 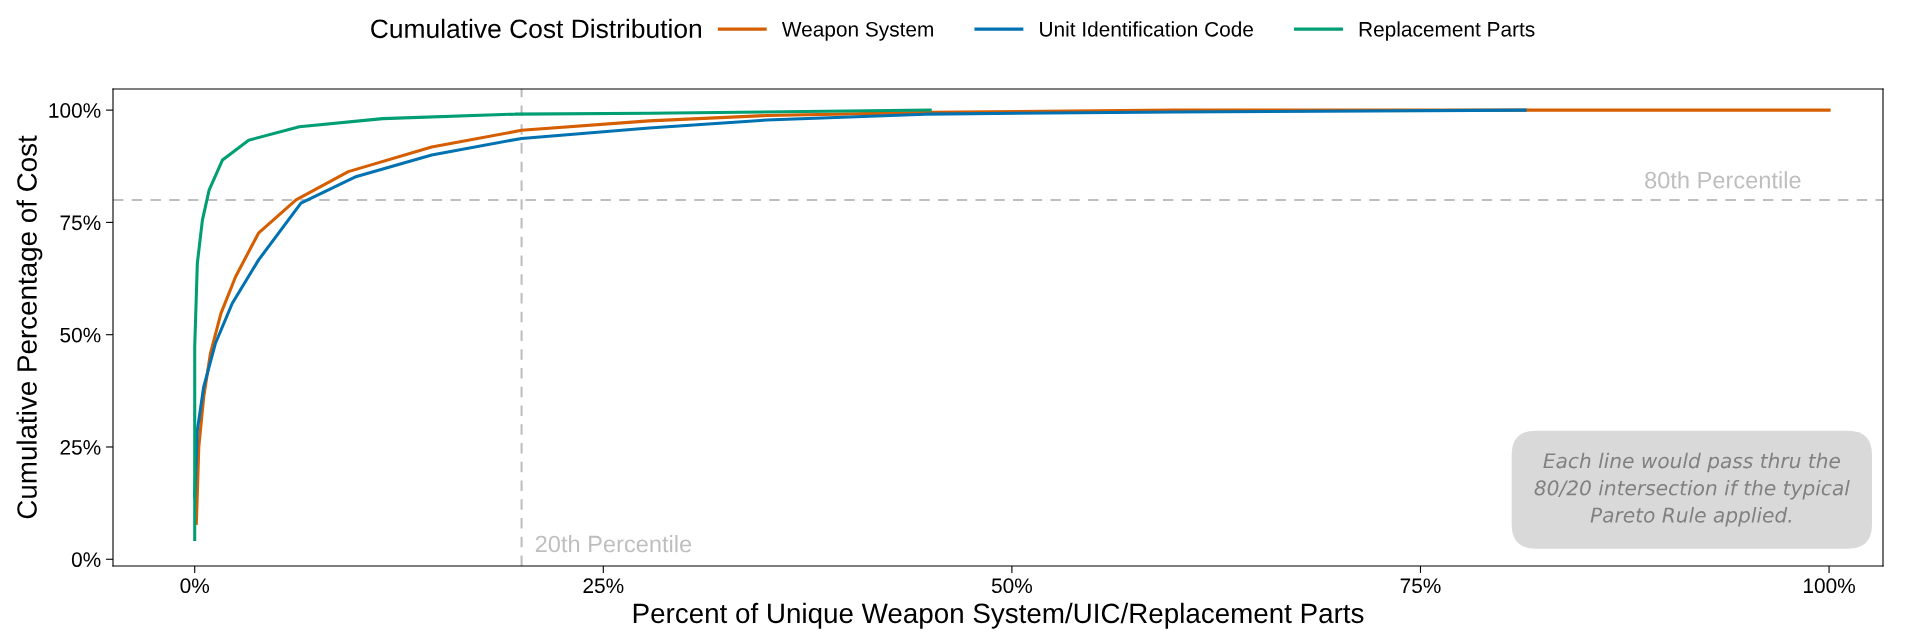 What do you see at coordinates (1829, 586) in the screenshot?
I see `x-tick-label: 100%` at bounding box center [1829, 586].